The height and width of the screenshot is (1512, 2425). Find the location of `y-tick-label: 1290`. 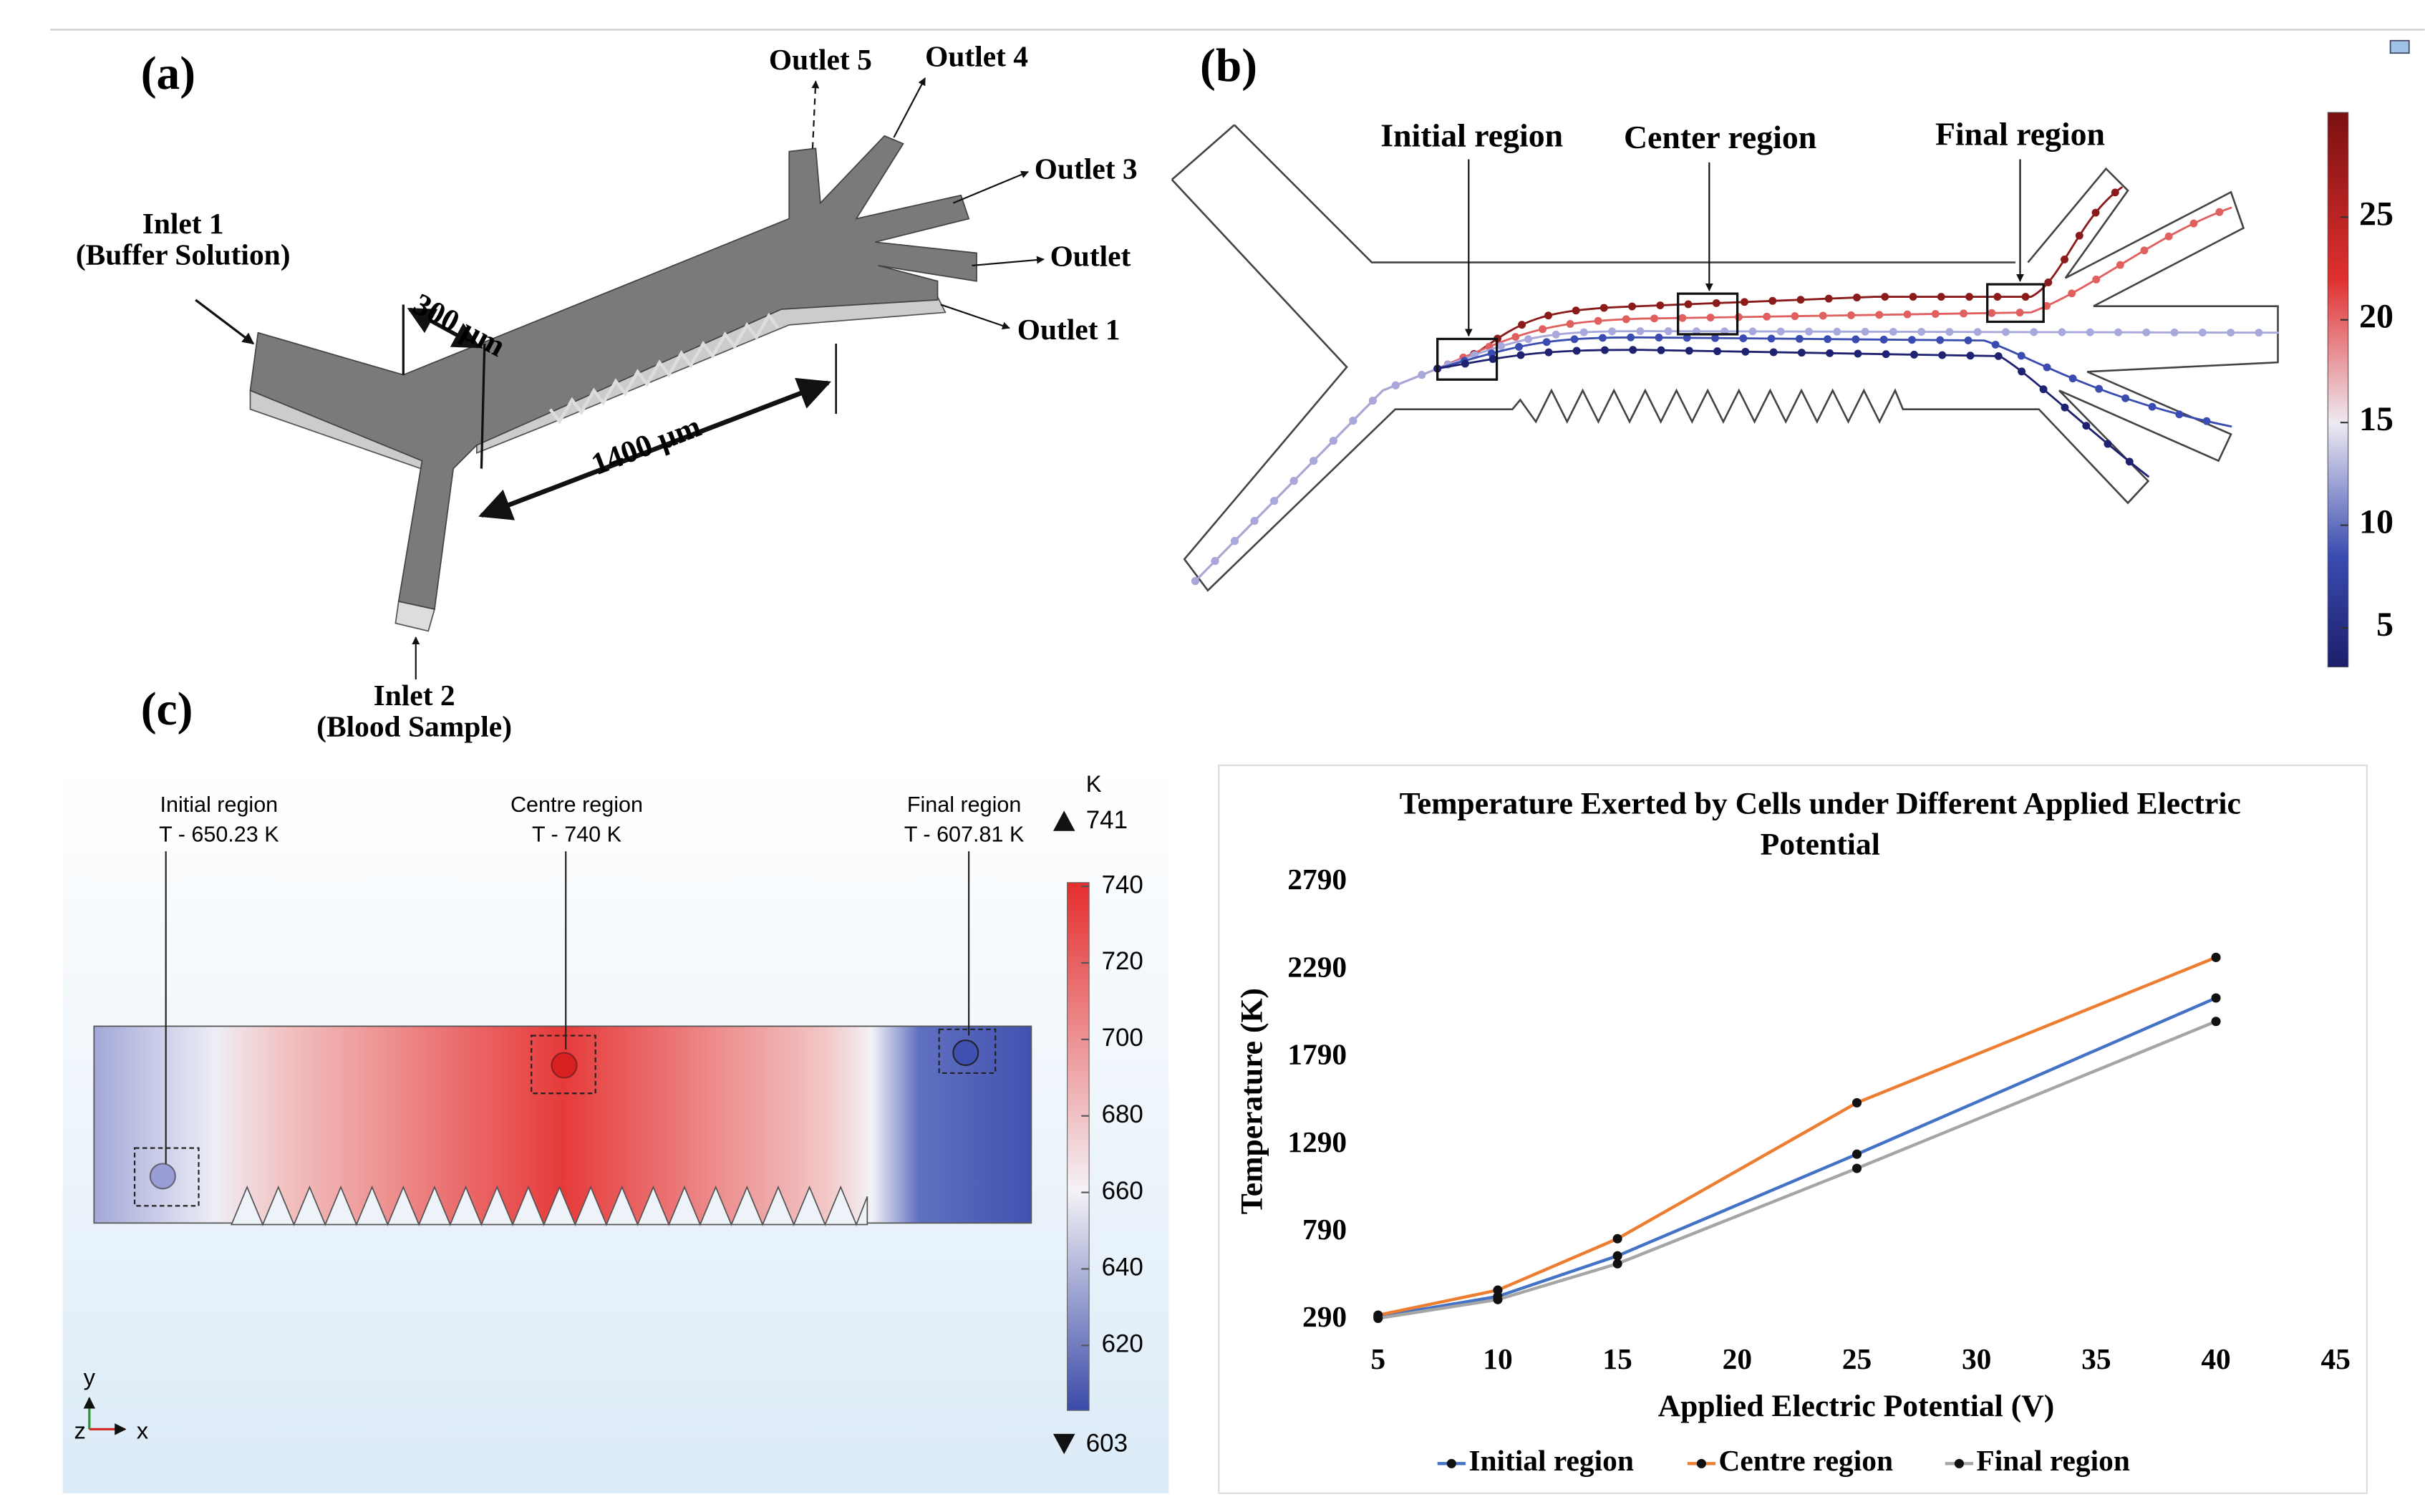

y-tick-label: 1290 is located at coordinates (1317, 1141).